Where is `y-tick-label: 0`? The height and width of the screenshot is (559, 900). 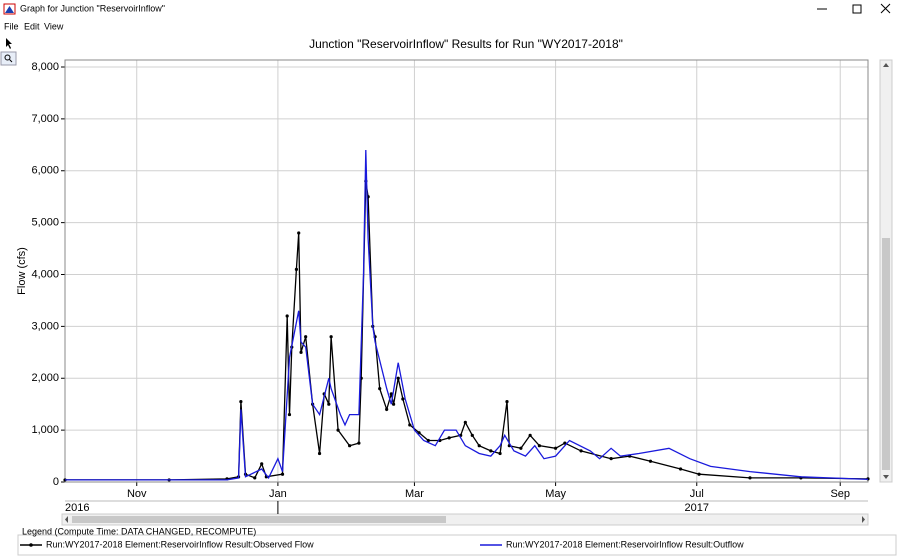 y-tick-label: 0 is located at coordinates (56, 482).